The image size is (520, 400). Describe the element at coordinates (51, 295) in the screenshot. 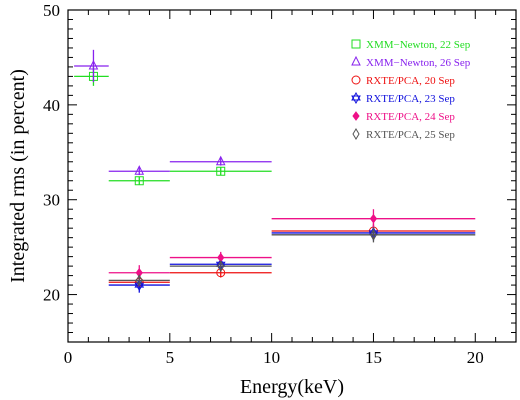

I see `y-tick-label: 20` at that location.